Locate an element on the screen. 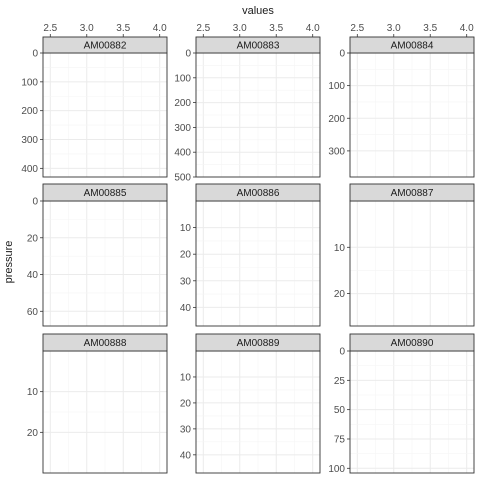  facet-strip-label: AM00888 is located at coordinates (105, 343).